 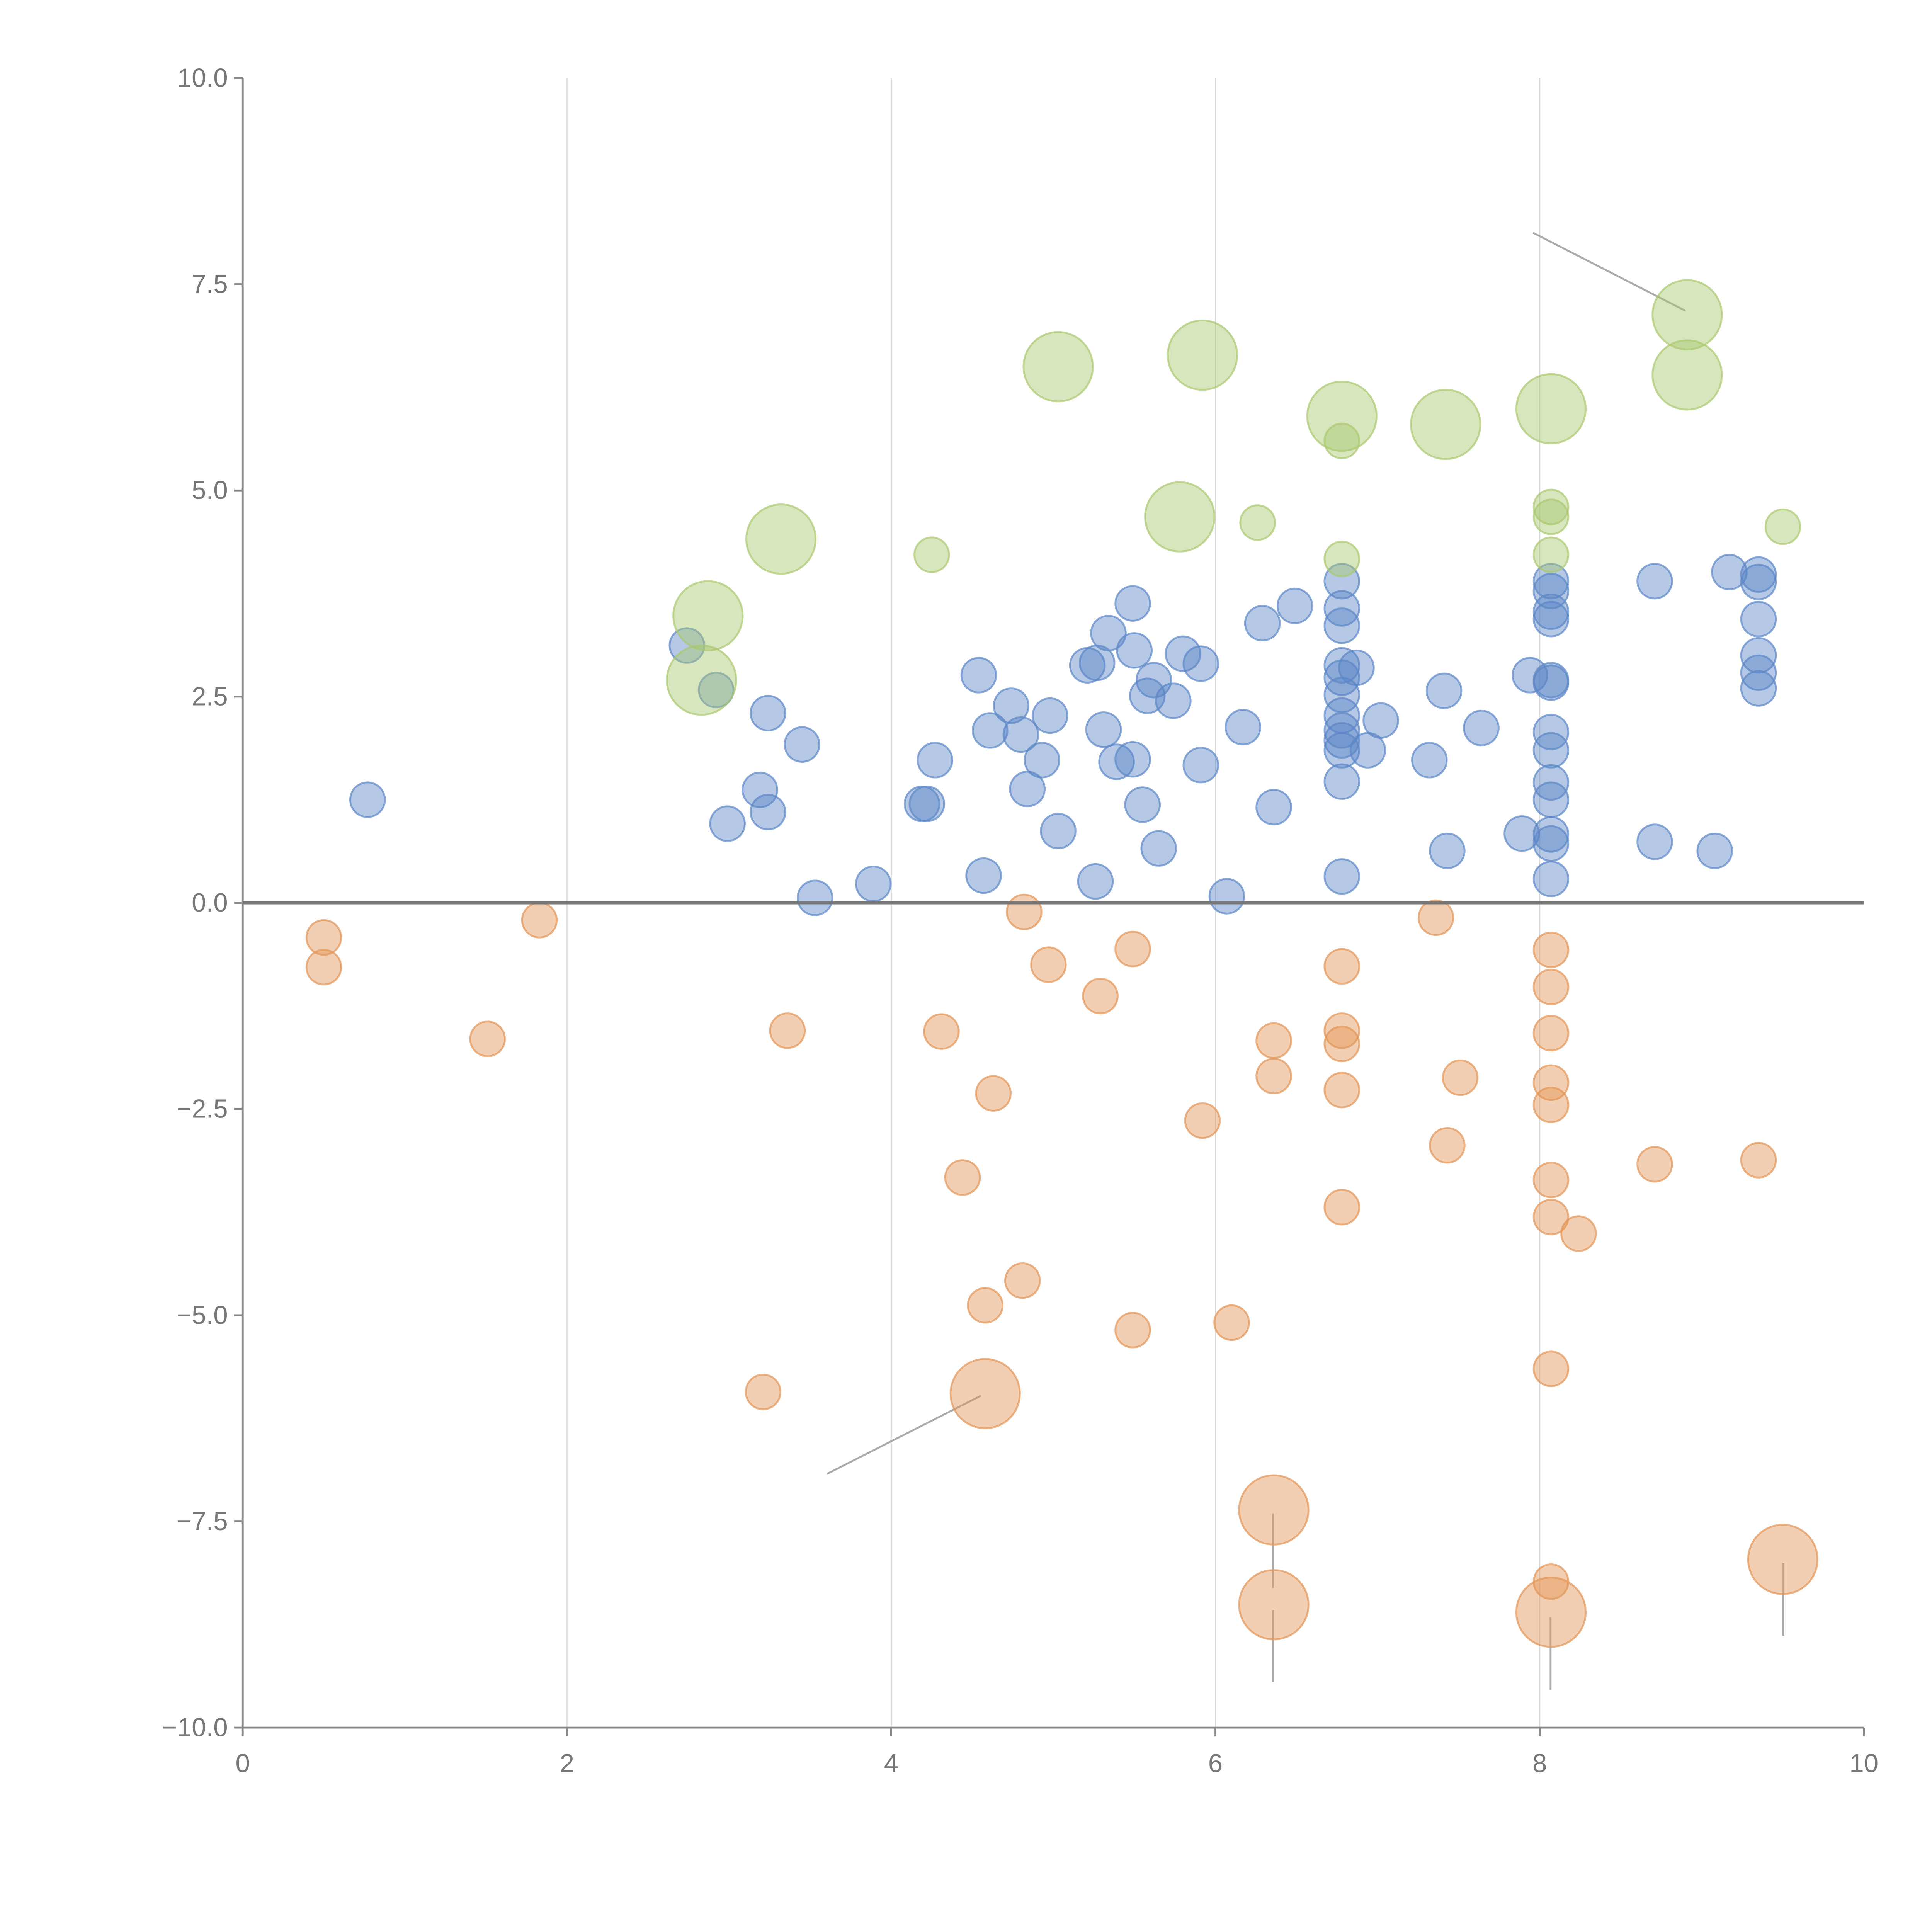 What do you see at coordinates (243, 1764) in the screenshot?
I see `x-tick-label: 0` at bounding box center [243, 1764].